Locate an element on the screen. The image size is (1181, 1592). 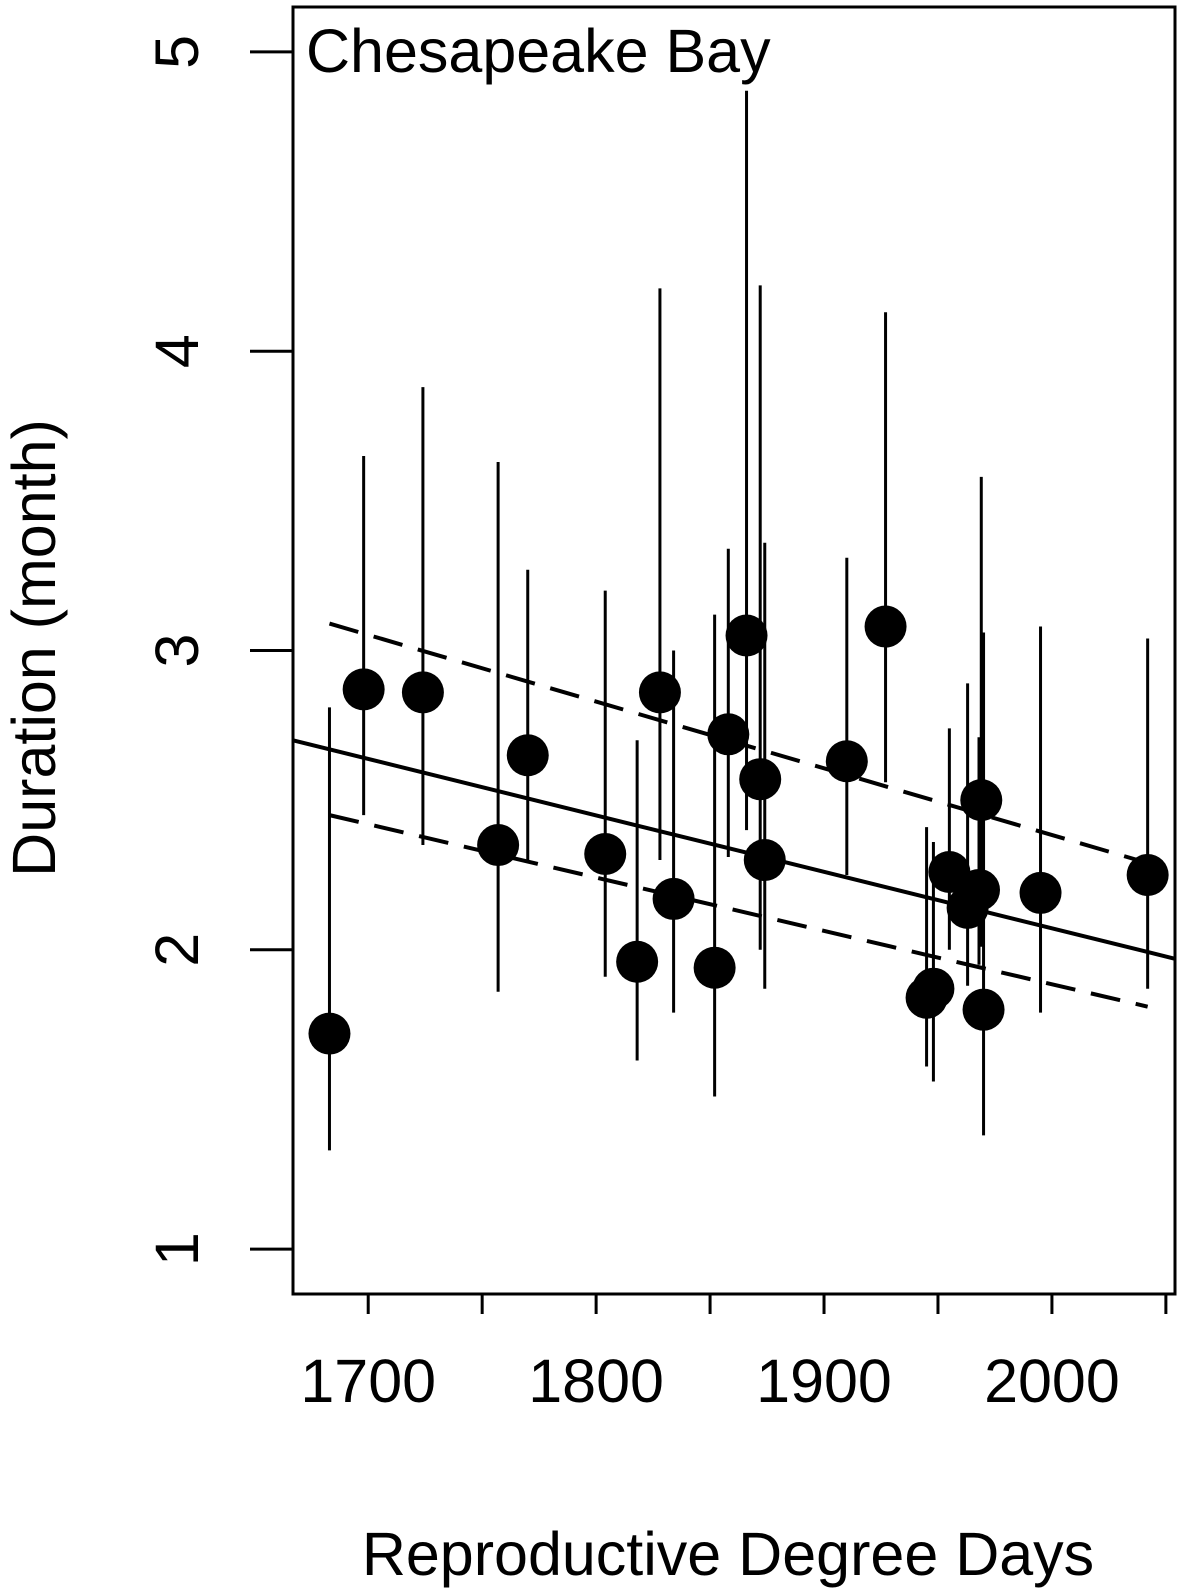
confidence-lower-line is located at coordinates (739, 911).